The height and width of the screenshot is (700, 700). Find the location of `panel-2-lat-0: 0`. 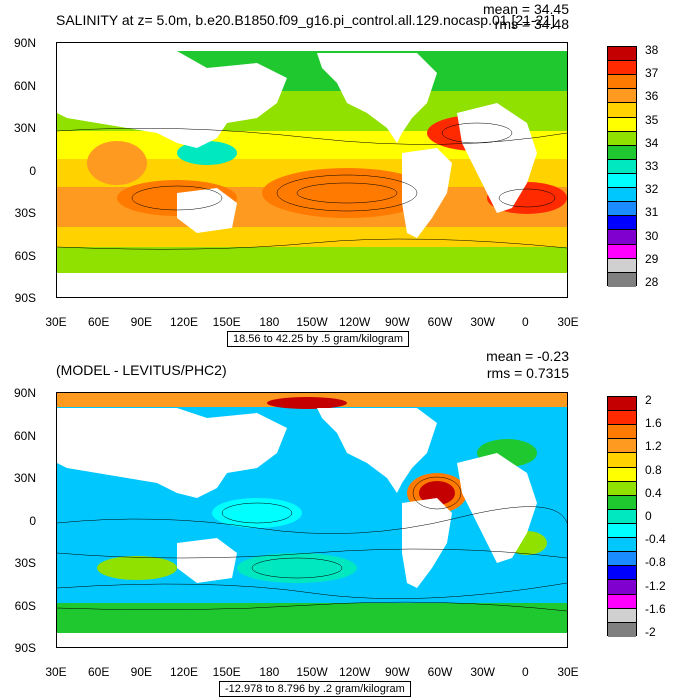

panel-2-lat-0: 0 is located at coordinates (32, 521).